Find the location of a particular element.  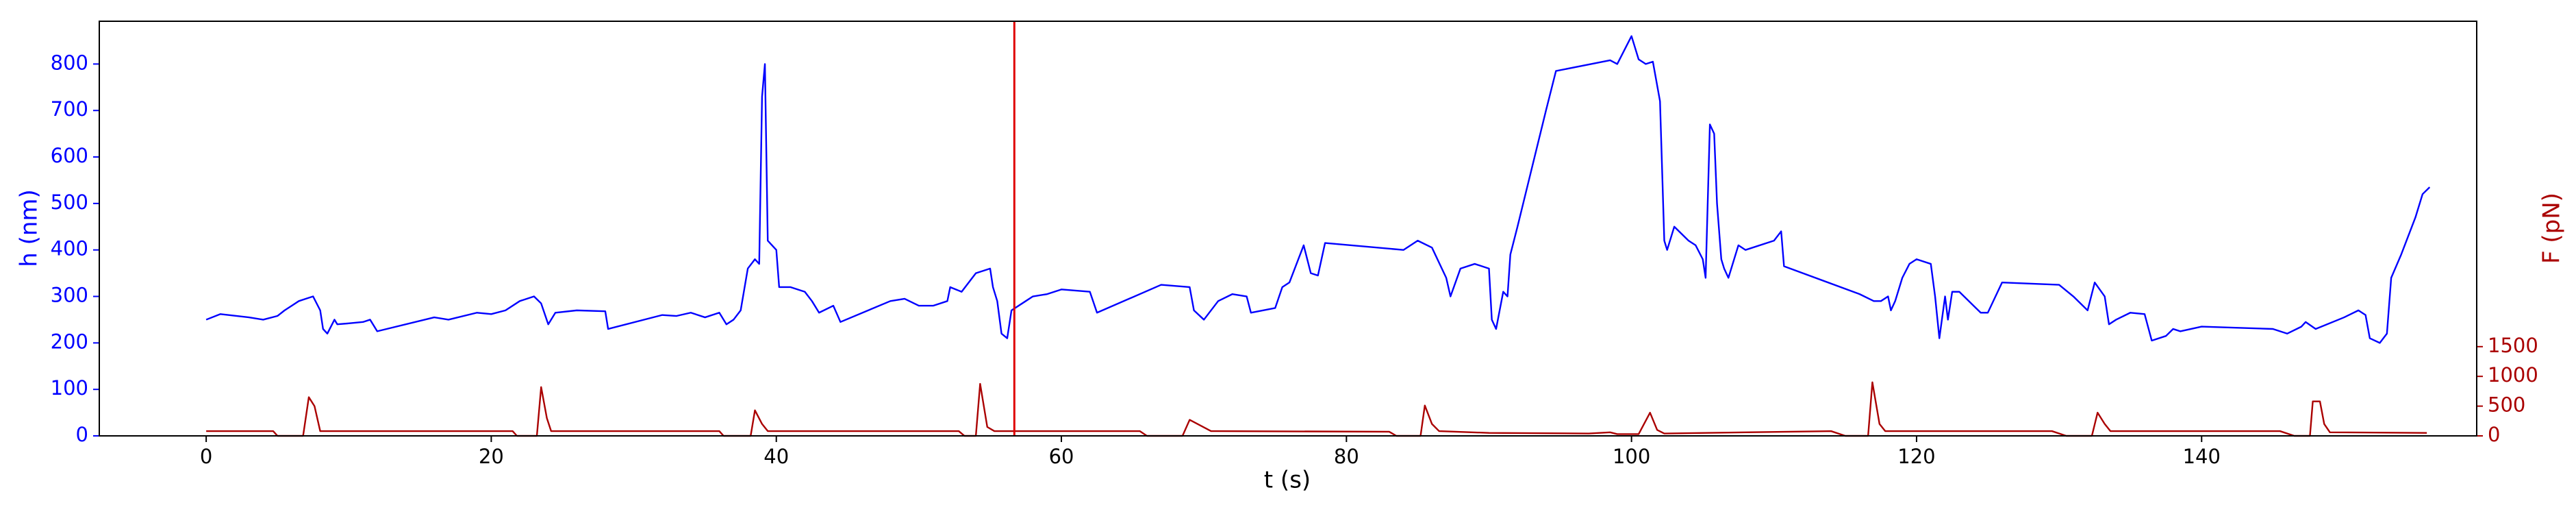

y-tick-label: 0 is located at coordinates (82, 434).